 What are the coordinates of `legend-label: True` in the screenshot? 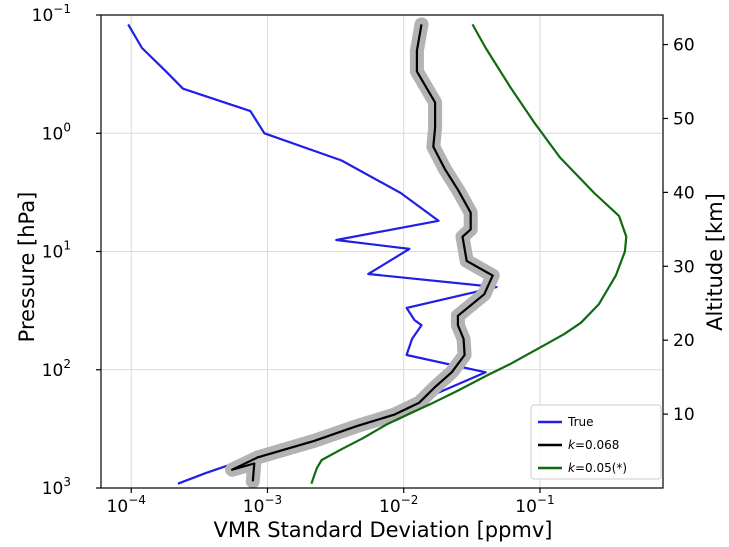 It's located at (580, 422).